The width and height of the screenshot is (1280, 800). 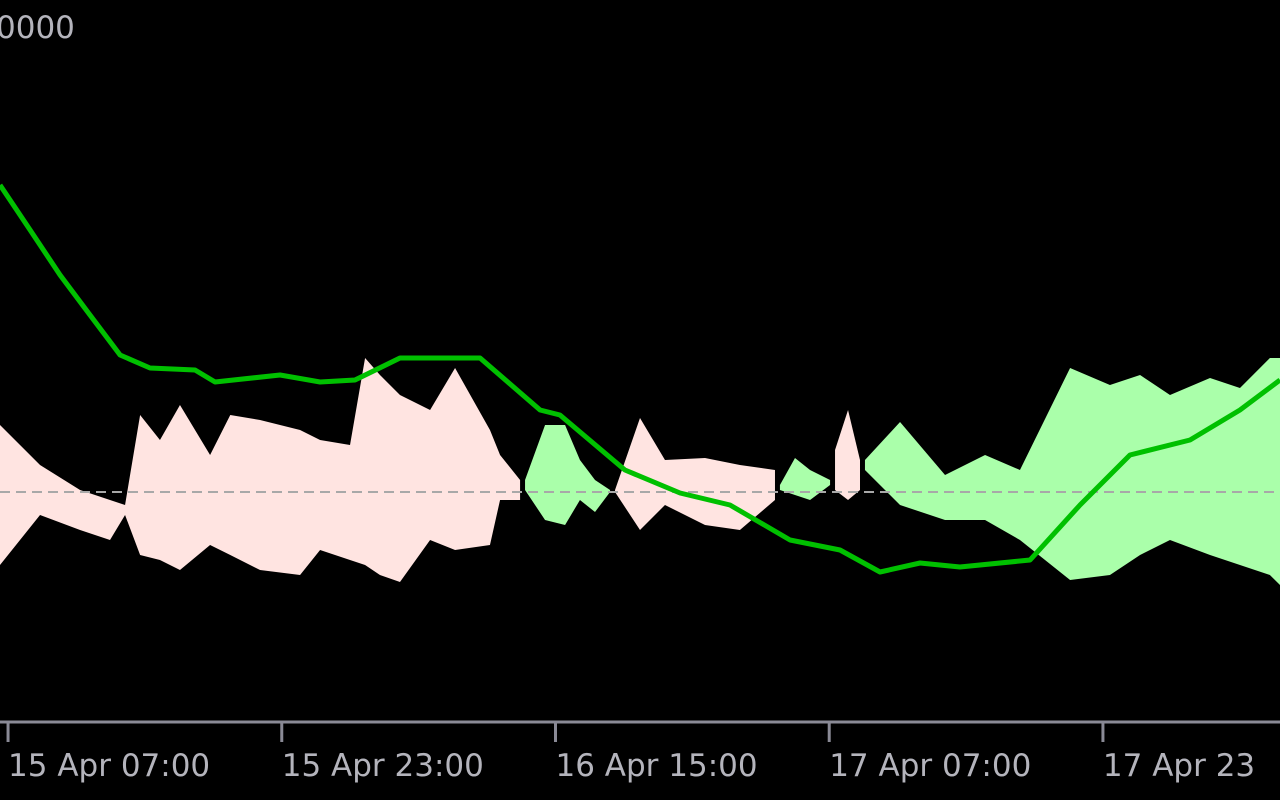 I want to click on x-tick-label: 16 Apr 15:00, so click(x=656, y=766).